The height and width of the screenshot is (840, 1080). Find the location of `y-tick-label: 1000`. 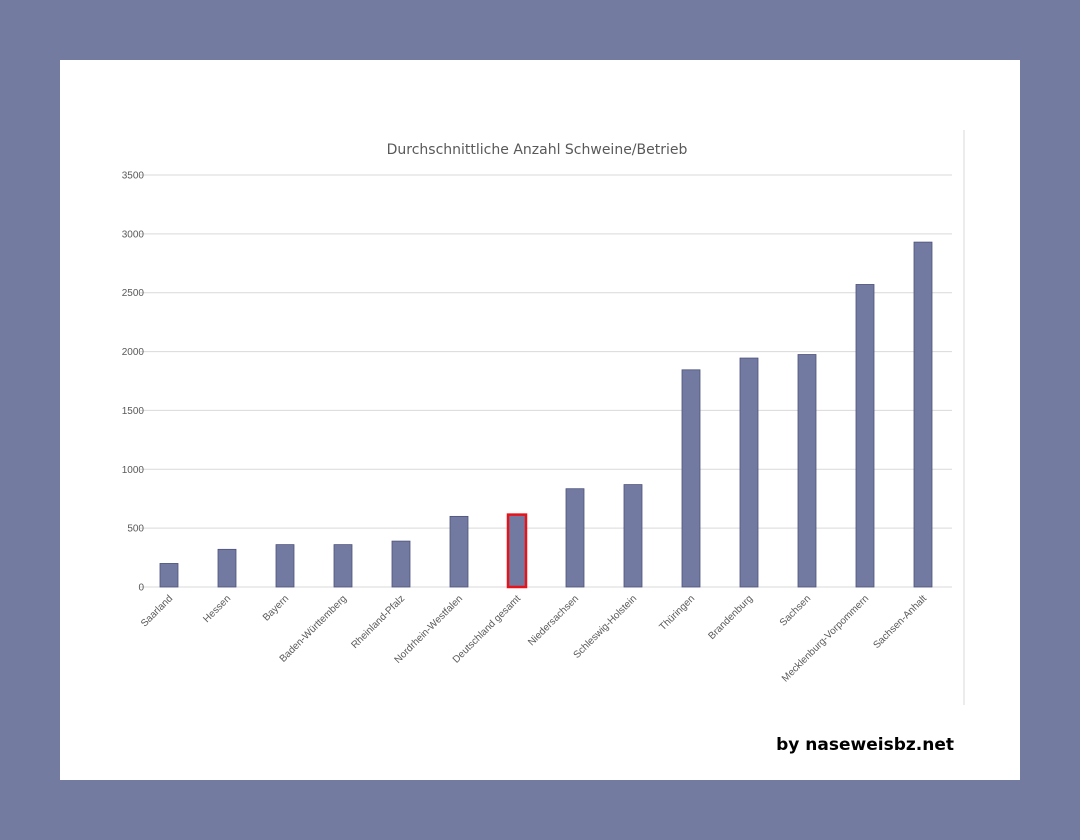

y-tick-label: 1000 is located at coordinates (133, 470).